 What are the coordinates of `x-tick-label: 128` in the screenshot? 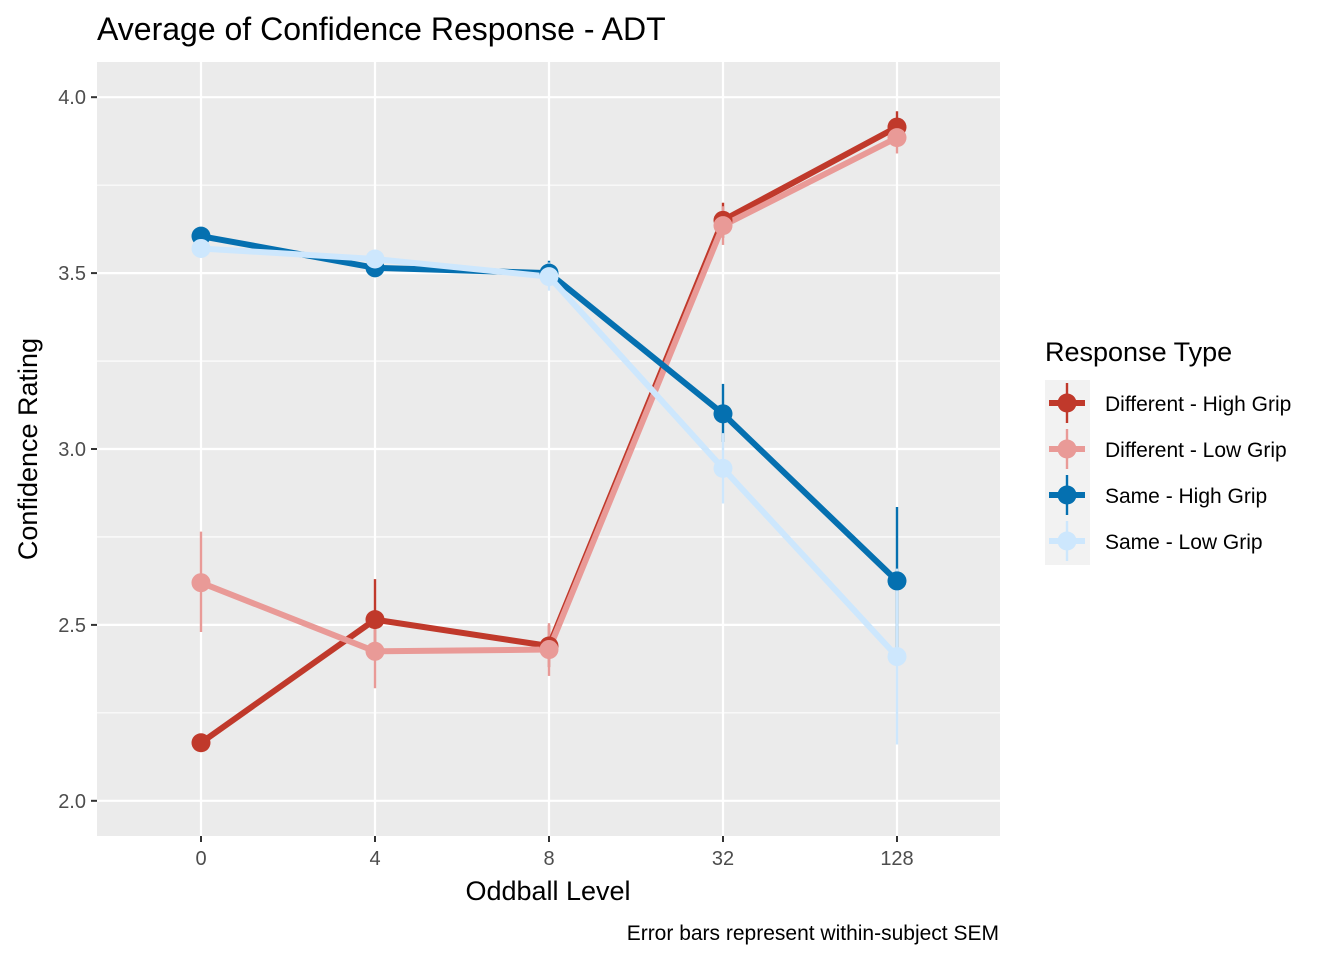 It's located at (896, 859).